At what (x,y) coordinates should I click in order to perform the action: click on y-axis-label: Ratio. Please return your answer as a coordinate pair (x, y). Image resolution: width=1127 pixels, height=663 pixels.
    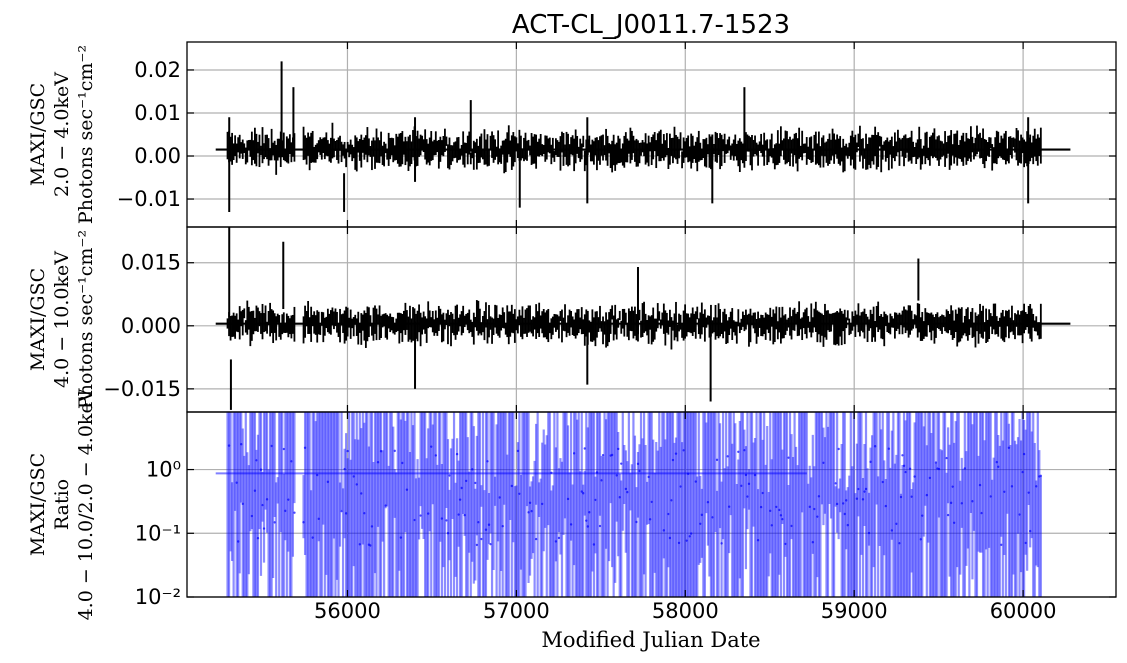
    Looking at the image, I should click on (62, 504).